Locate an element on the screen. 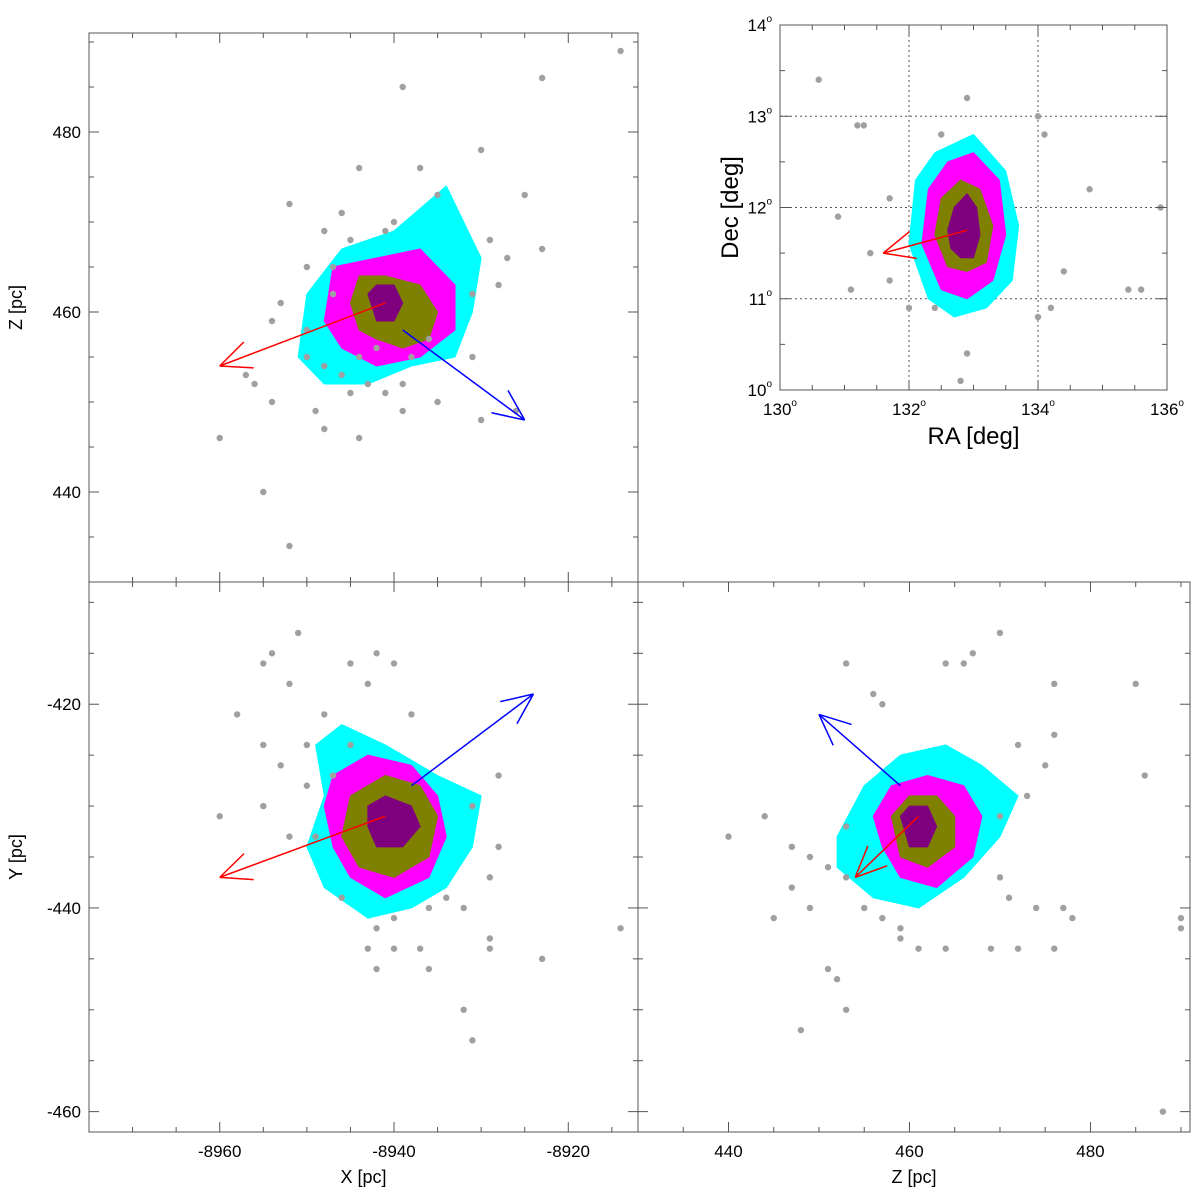 The width and height of the screenshot is (1200, 1193). y-tick-label: -420 is located at coordinates (64, 704).